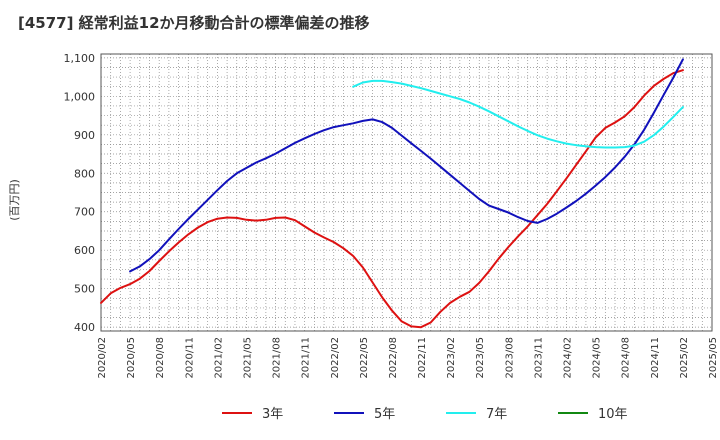 This screenshot has height=440, width=720. What do you see at coordinates (509, 358) in the screenshot?
I see `x-tick-label: 2023/08` at bounding box center [509, 358].